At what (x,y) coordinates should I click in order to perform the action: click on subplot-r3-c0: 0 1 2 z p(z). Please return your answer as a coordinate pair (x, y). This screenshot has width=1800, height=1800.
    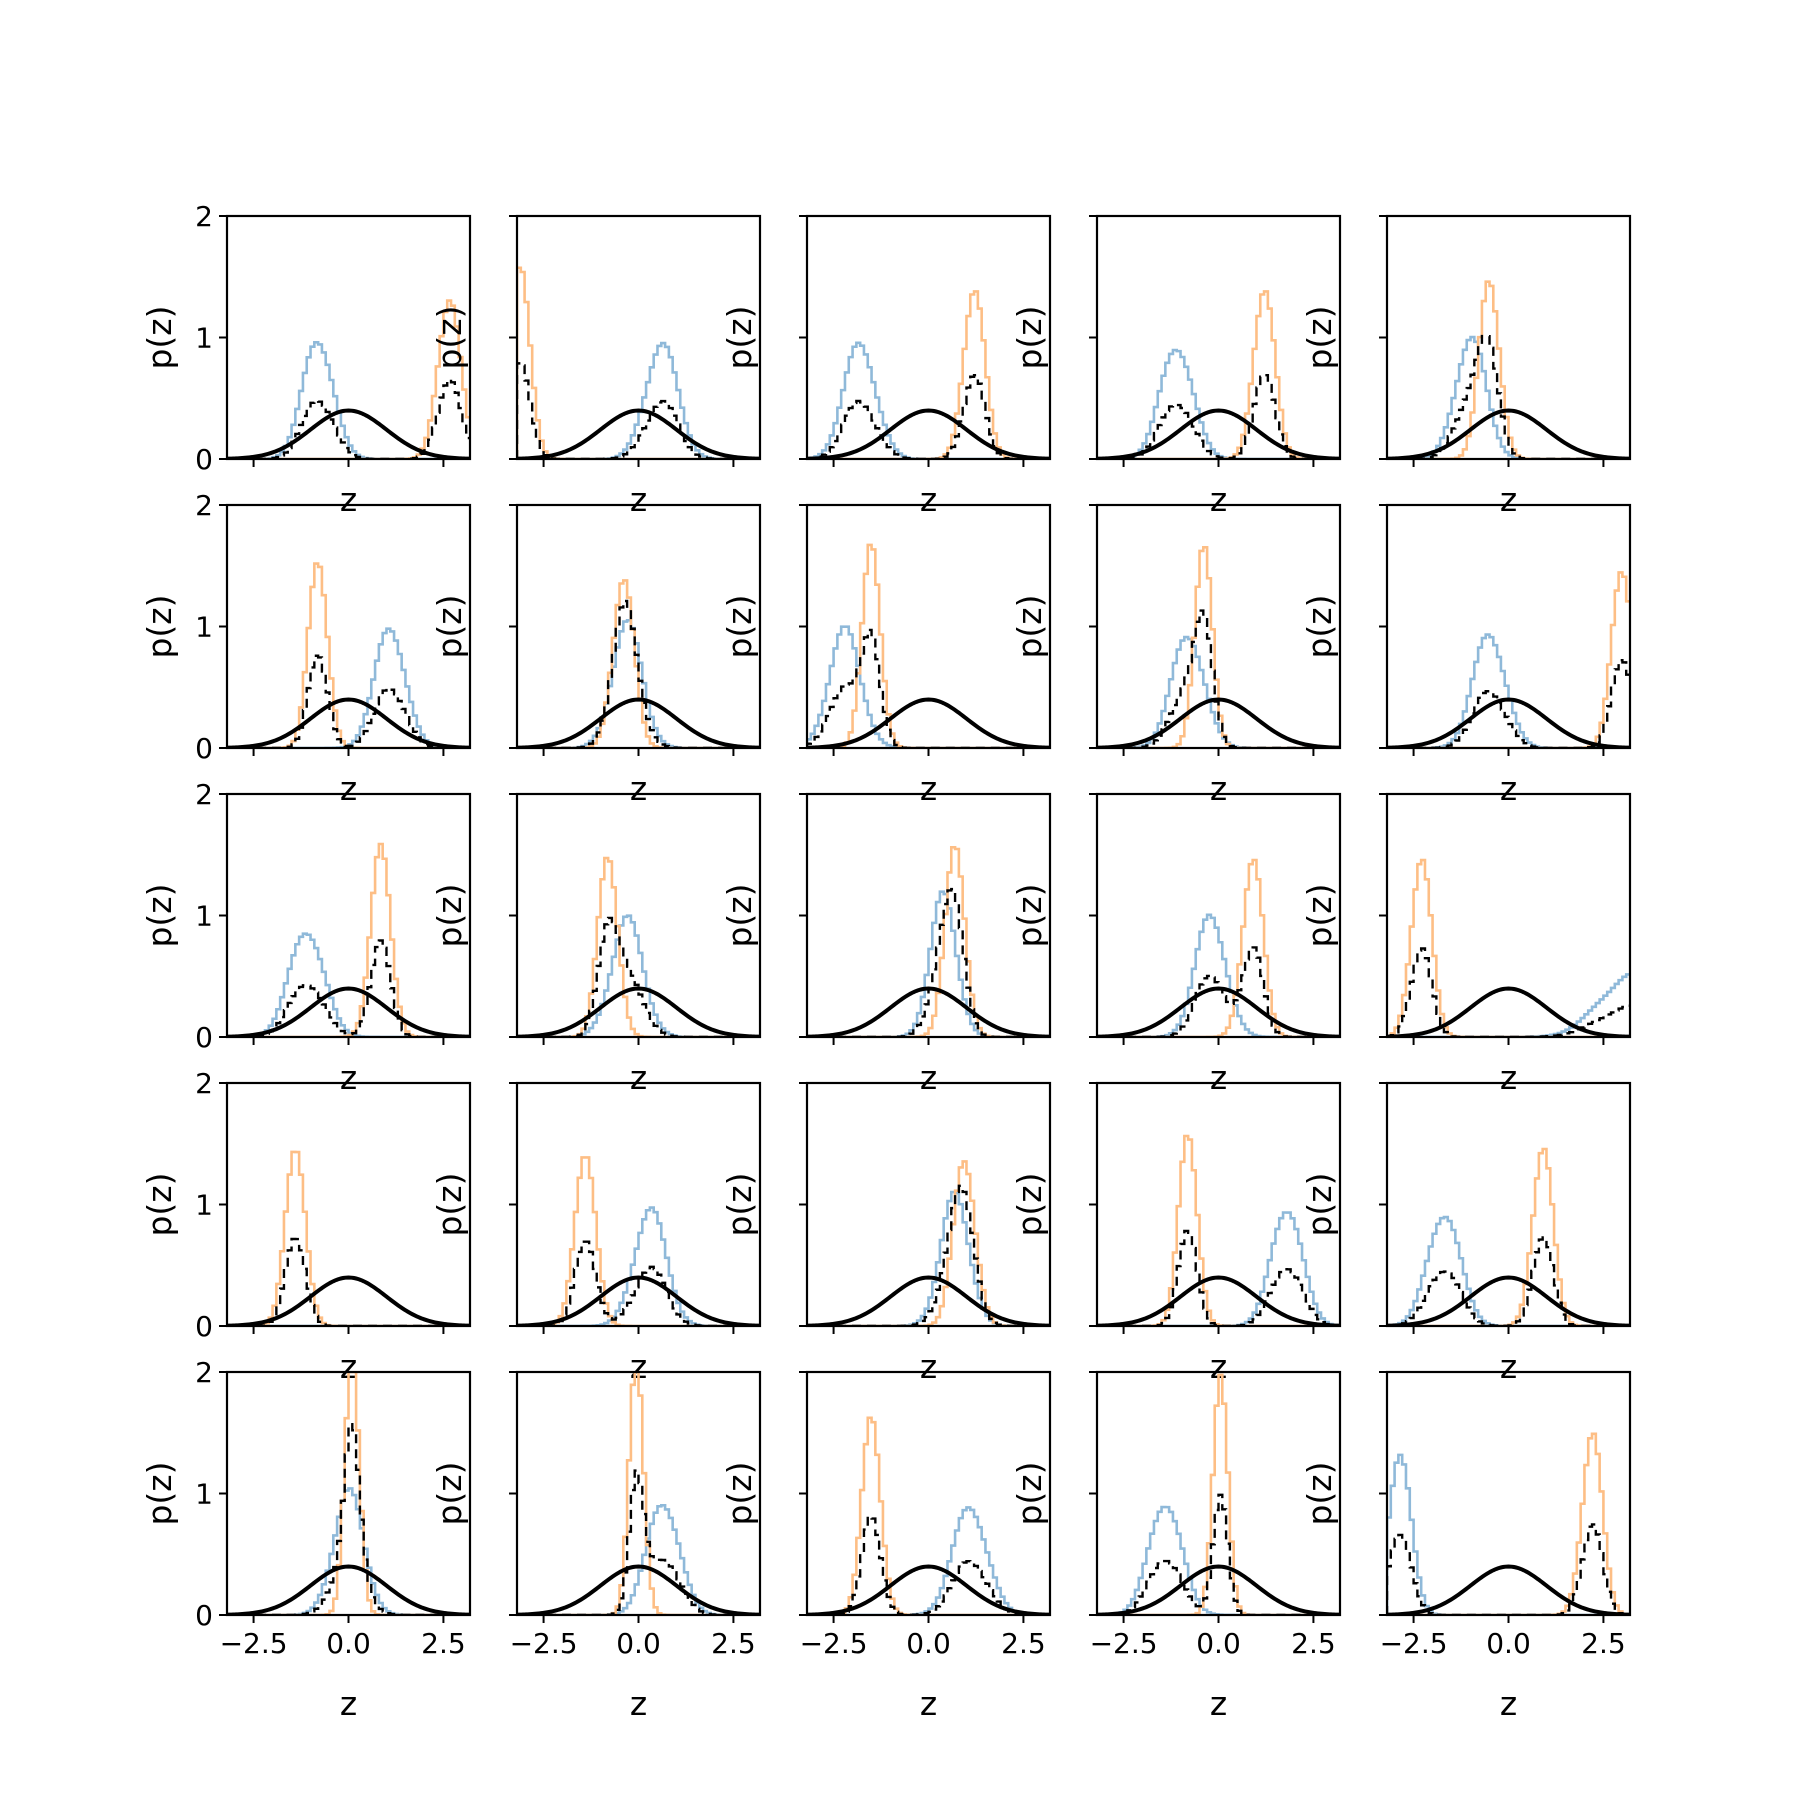
    Looking at the image, I should click on (306, 1226).